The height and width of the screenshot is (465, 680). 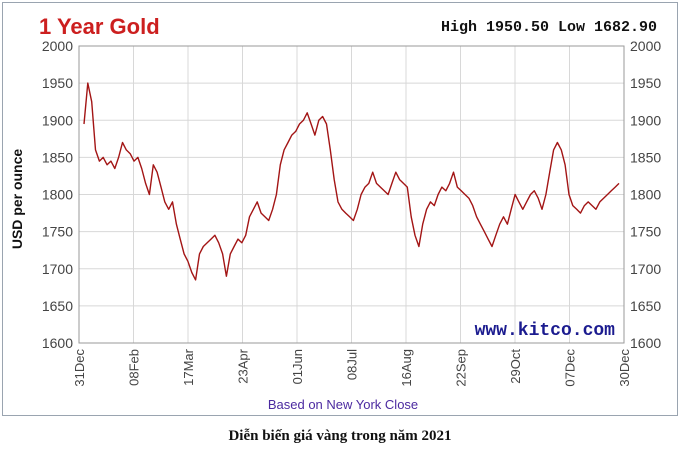 What do you see at coordinates (406, 368) in the screenshot?
I see `x-tick-label: 16Aug` at bounding box center [406, 368].